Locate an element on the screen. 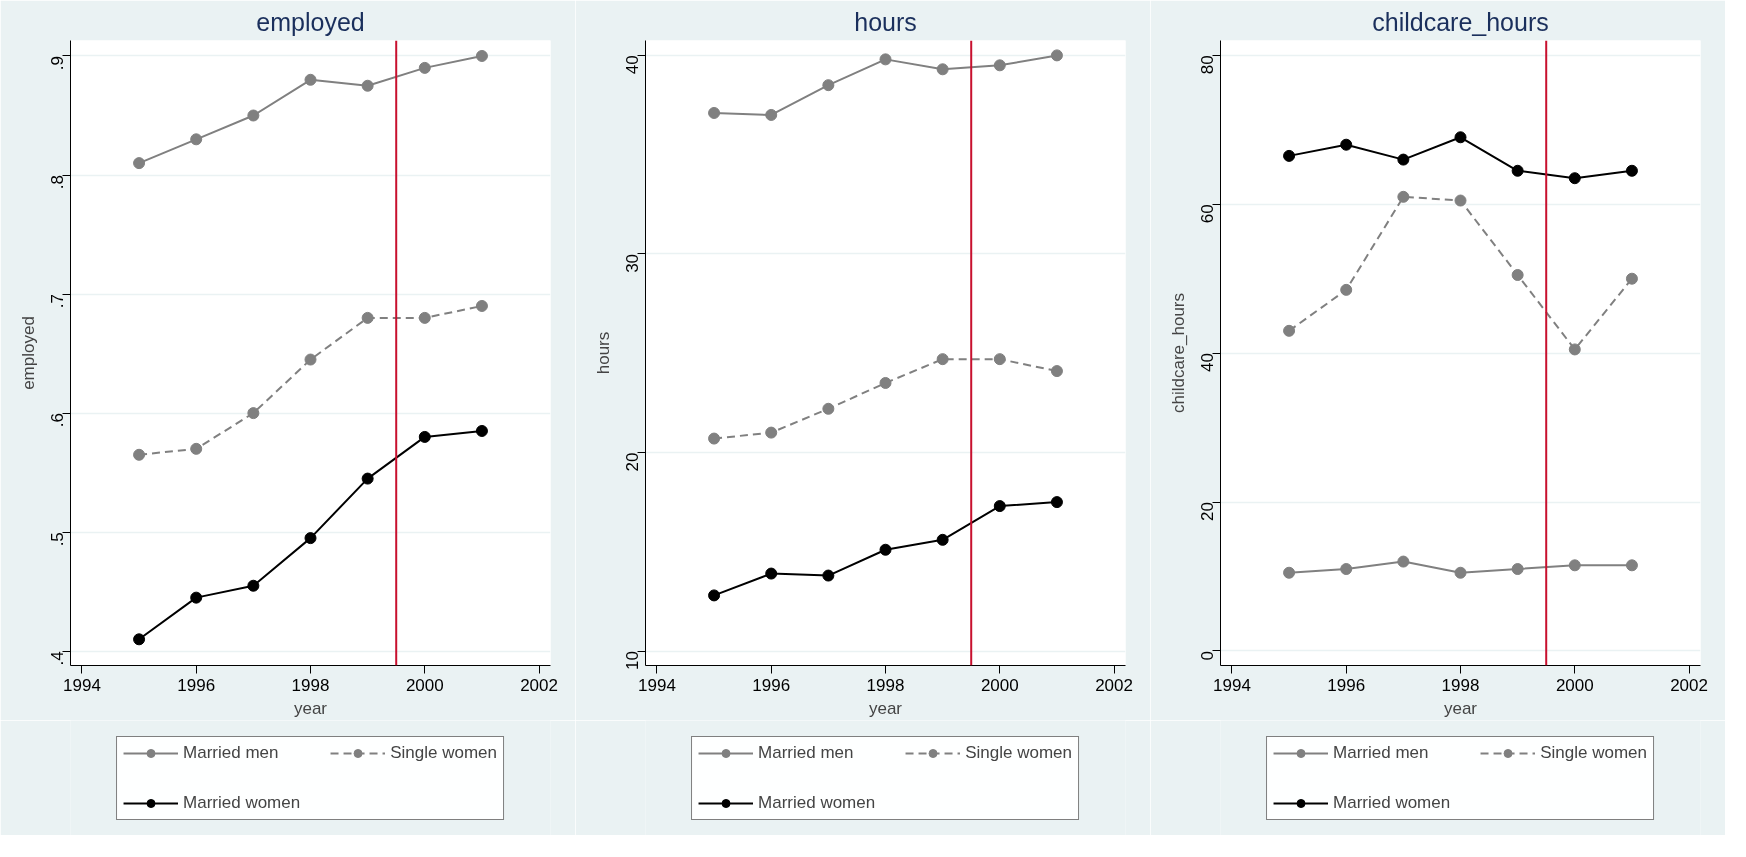  y-tick-label: .8 is located at coordinates (58, 182).